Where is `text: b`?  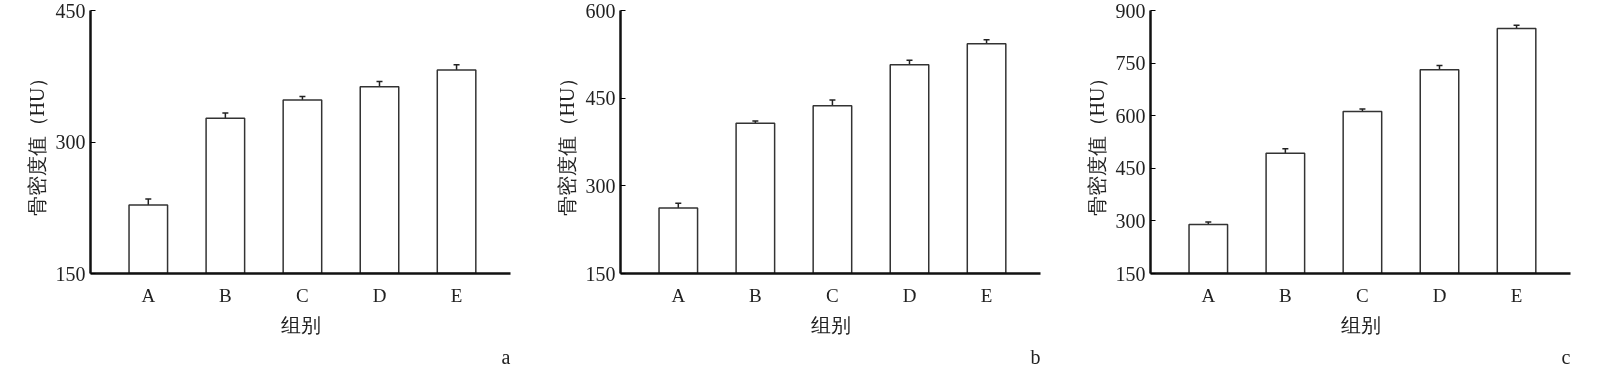
text: b is located at coordinates (1035, 356).